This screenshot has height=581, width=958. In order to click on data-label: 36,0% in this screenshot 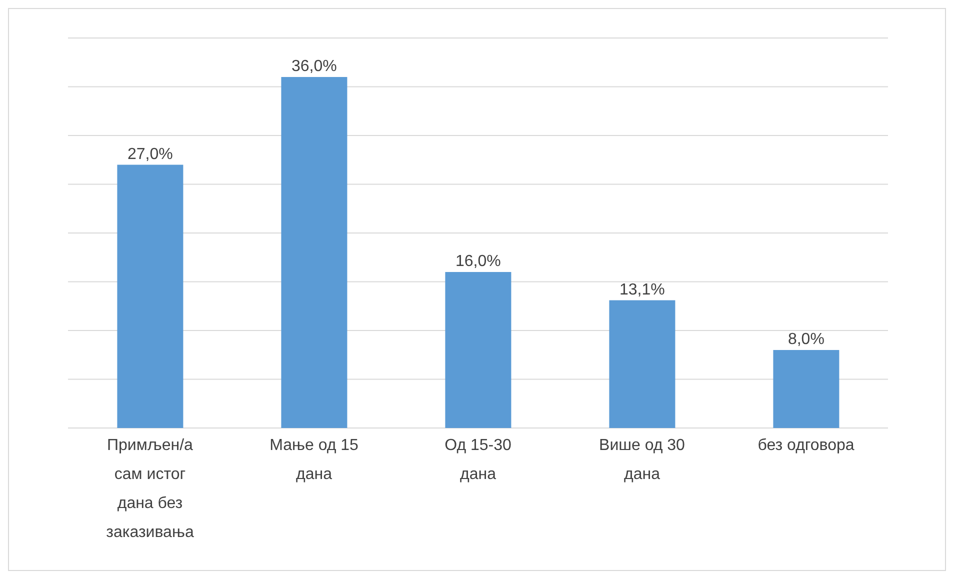, I will do `click(314, 66)`.